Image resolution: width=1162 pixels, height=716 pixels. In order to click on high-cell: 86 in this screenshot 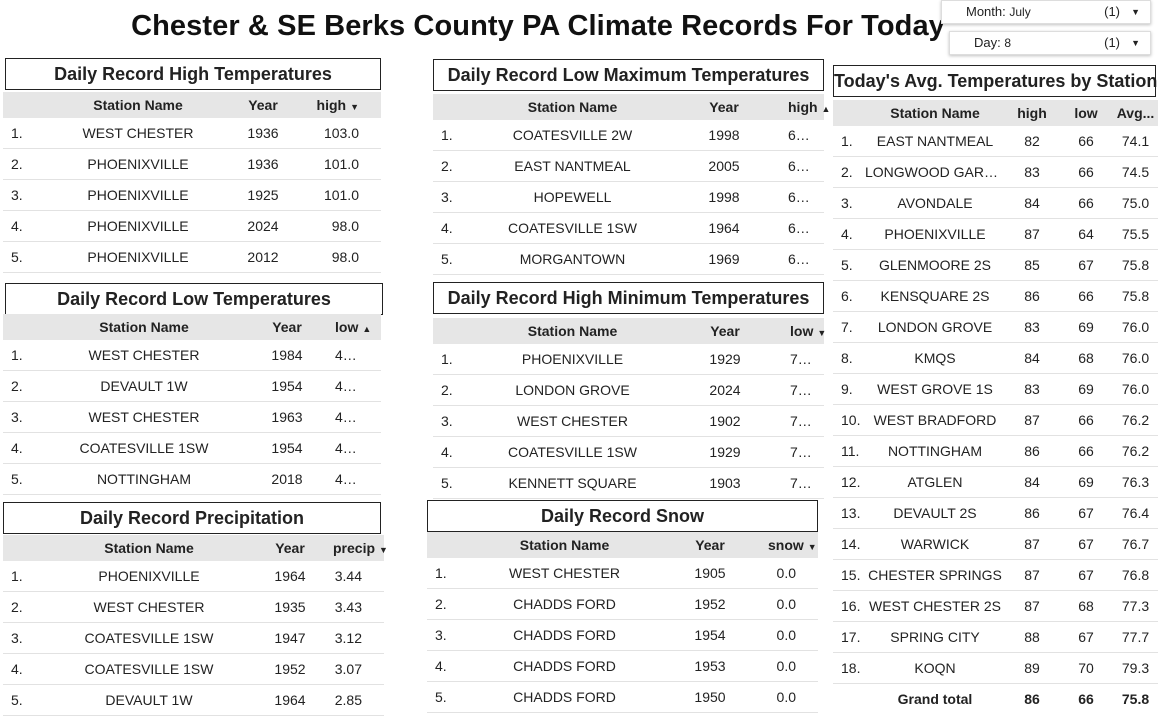, I will do `click(1032, 513)`.